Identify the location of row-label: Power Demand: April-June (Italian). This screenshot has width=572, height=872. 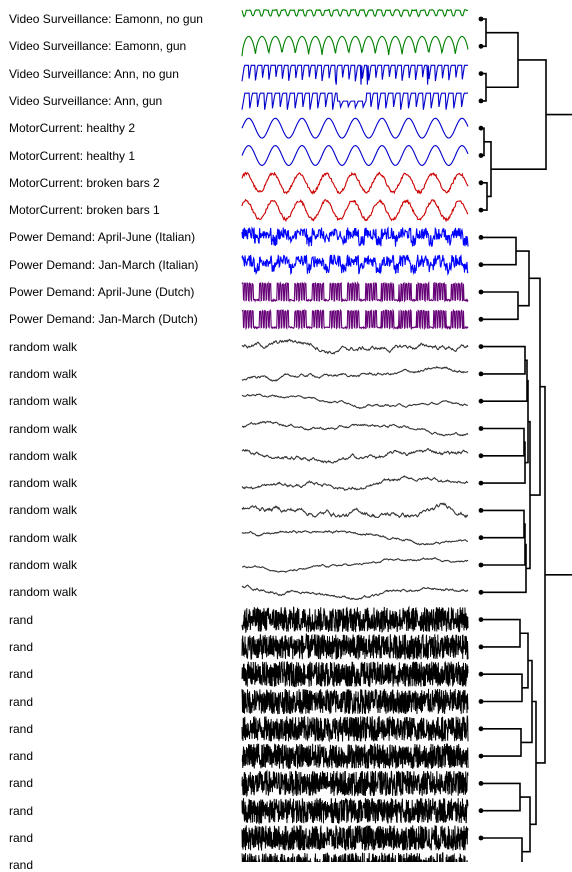
(102, 237).